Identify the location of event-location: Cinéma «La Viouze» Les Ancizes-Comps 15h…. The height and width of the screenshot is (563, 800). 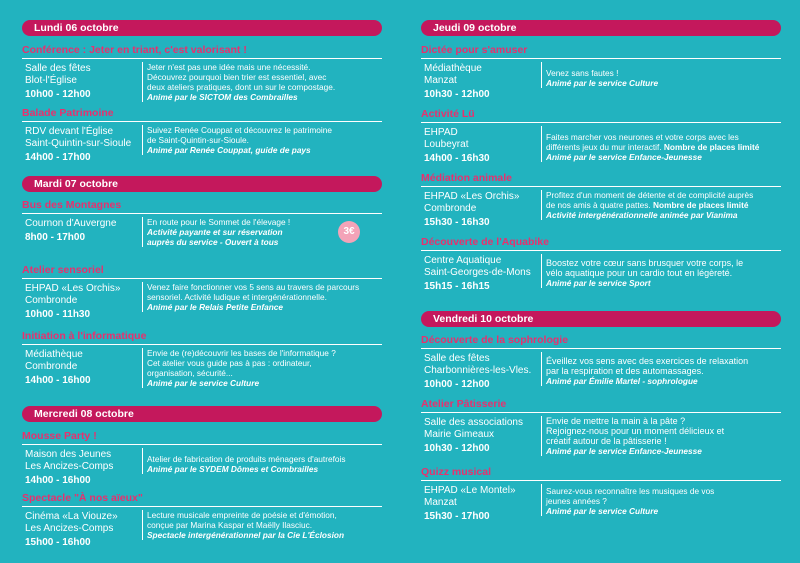
(71, 529).